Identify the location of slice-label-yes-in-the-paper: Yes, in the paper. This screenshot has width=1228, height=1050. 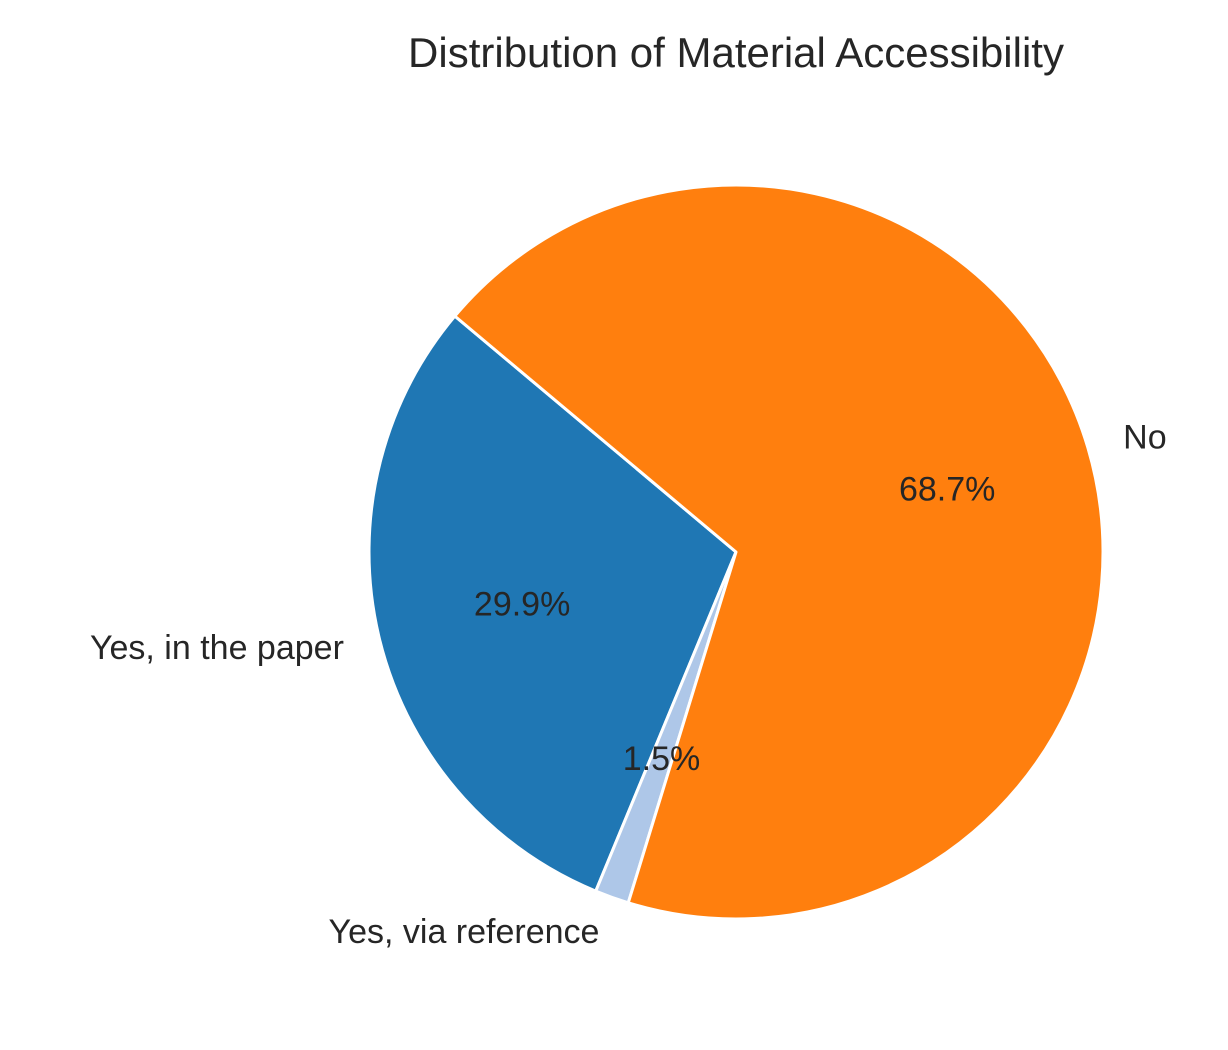
(217, 648).